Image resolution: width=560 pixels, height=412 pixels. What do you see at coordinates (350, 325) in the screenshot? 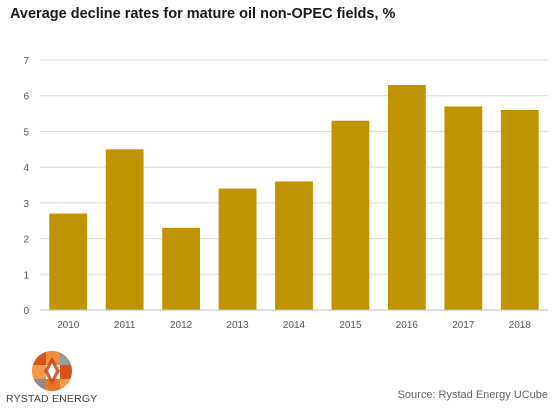
I see `x-tick-label: 2015` at bounding box center [350, 325].